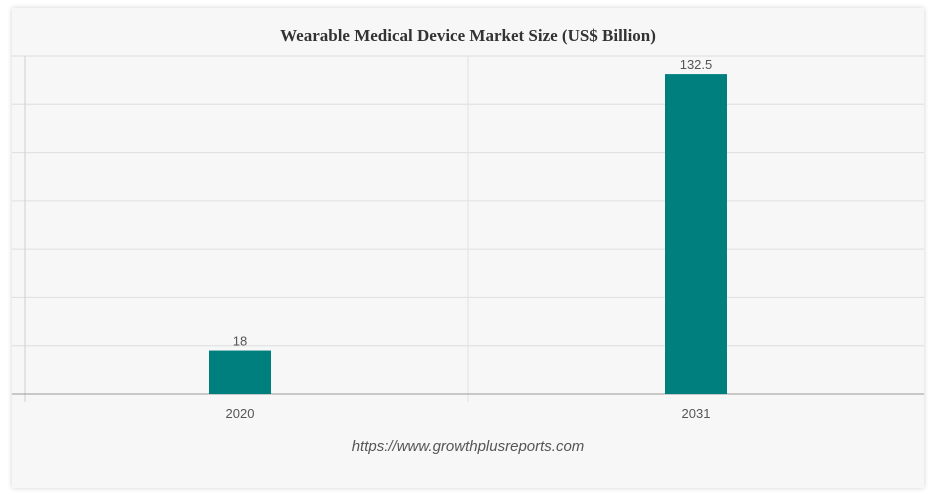 The image size is (934, 498). Describe the element at coordinates (240, 413) in the screenshot. I see `x-tick-label-2020: 2020` at that location.